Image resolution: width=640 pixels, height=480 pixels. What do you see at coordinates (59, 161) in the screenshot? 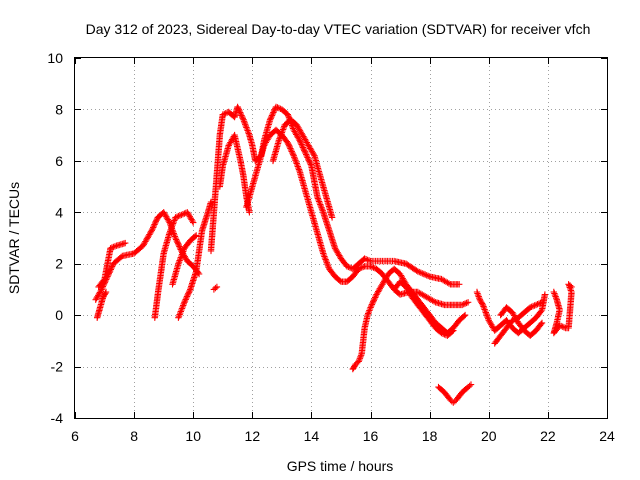
I see `y-tick-label: 6` at bounding box center [59, 161].